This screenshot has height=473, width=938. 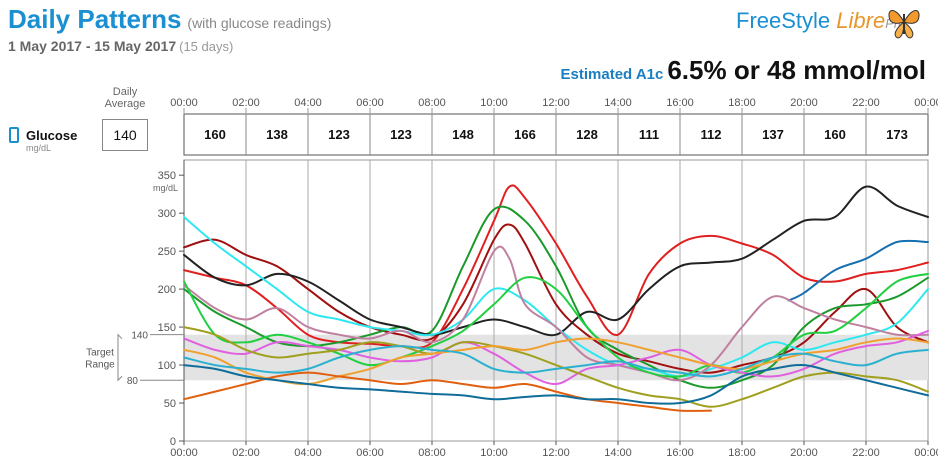 I want to click on top-time-tick: 22:00, so click(x=866, y=103).